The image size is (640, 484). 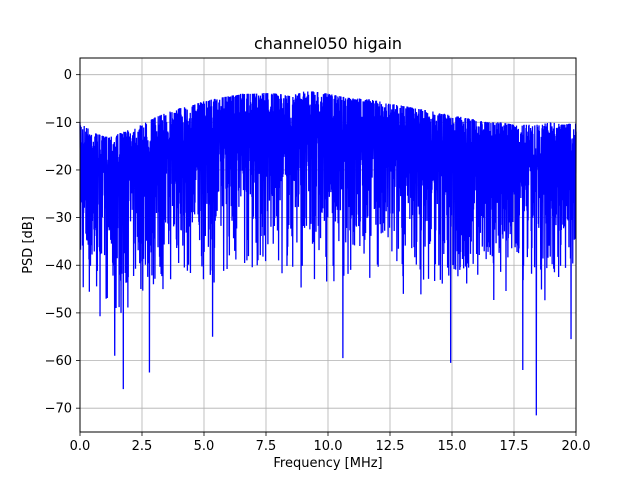 What do you see at coordinates (58, 361) in the screenshot?
I see `y-tick-label: −60` at bounding box center [58, 361].